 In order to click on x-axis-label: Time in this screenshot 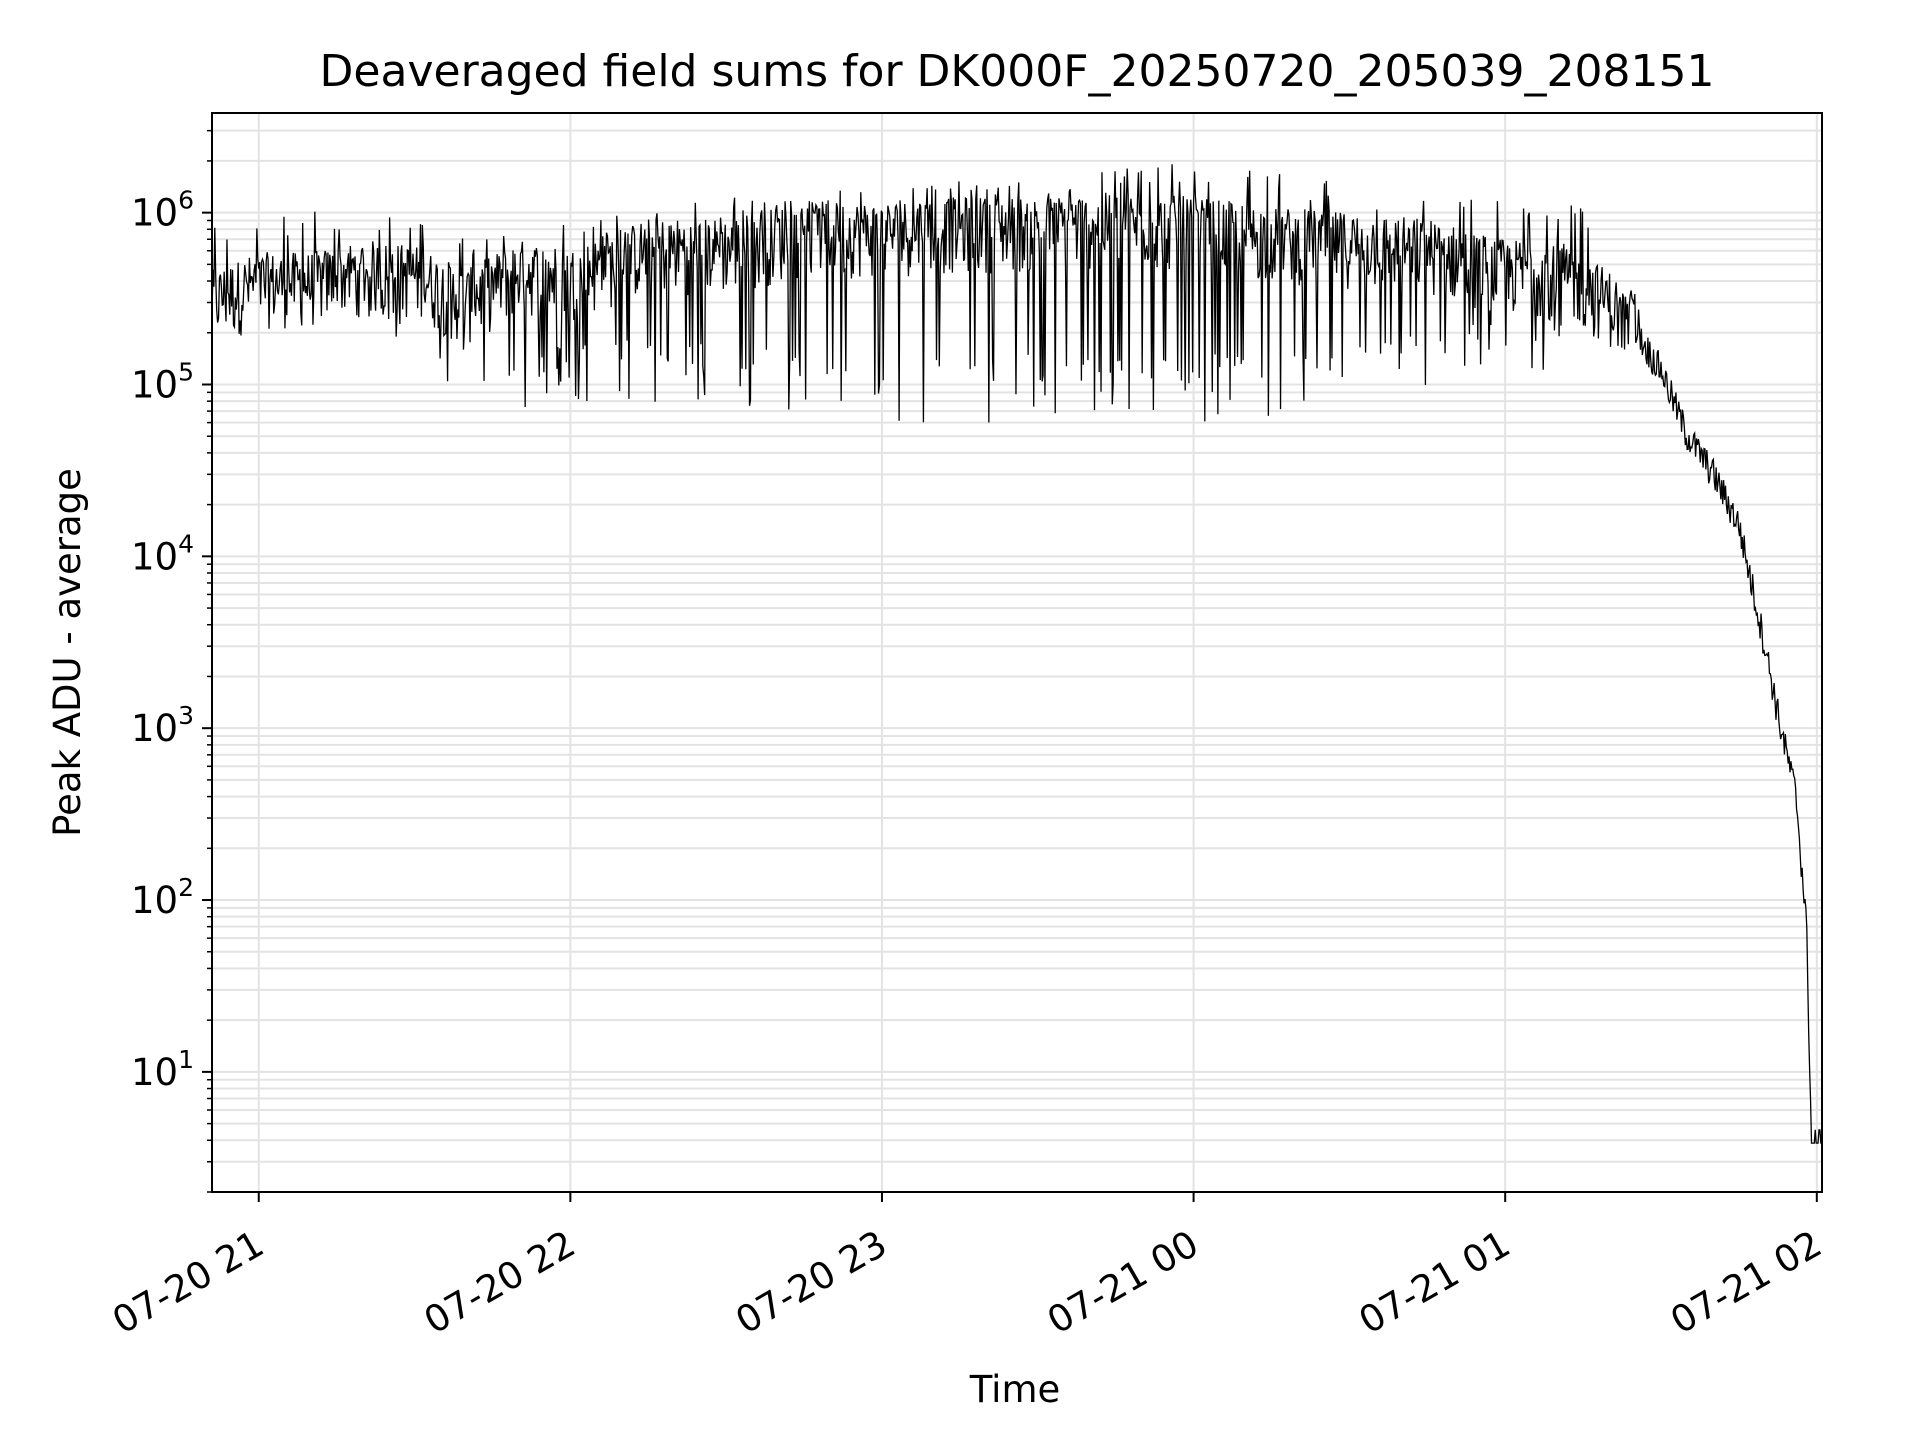, I will do `click(1015, 1389)`.